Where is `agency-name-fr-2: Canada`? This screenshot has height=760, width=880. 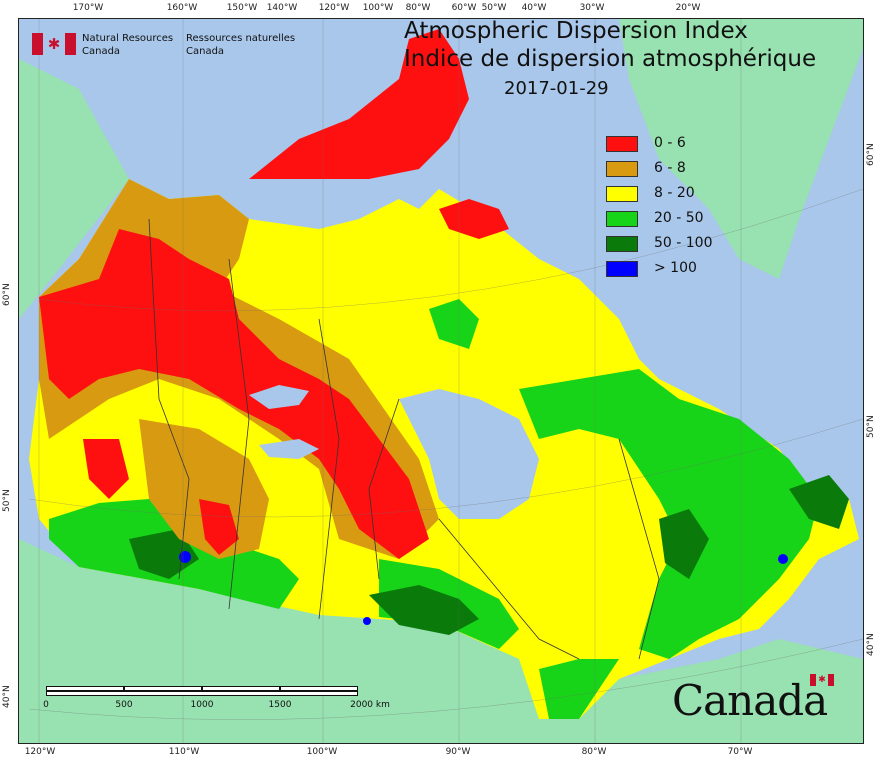 agency-name-fr-2: Canada is located at coordinates (205, 51).